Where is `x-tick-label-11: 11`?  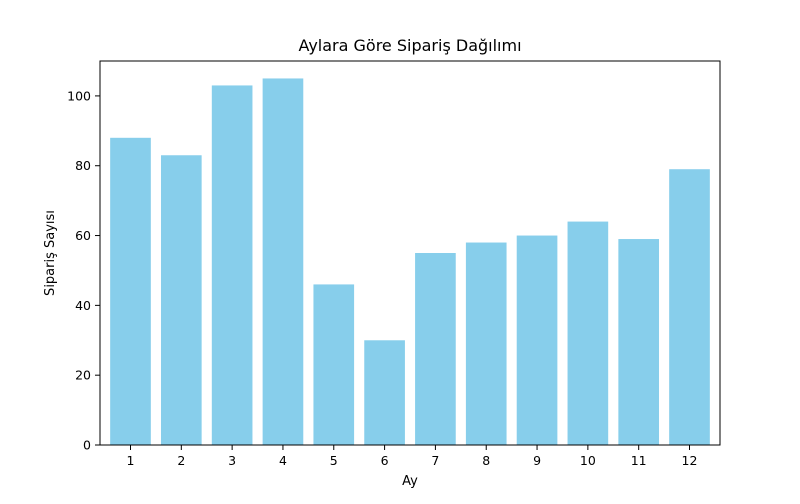 x-tick-label-11: 11 is located at coordinates (639, 460).